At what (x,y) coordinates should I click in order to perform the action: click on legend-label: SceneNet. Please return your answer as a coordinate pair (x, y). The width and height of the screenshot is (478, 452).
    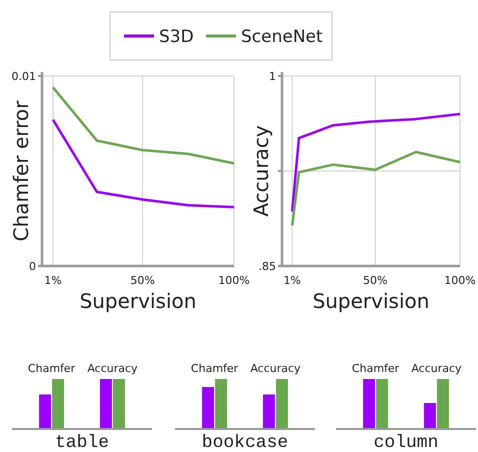
    Looking at the image, I should click on (282, 37).